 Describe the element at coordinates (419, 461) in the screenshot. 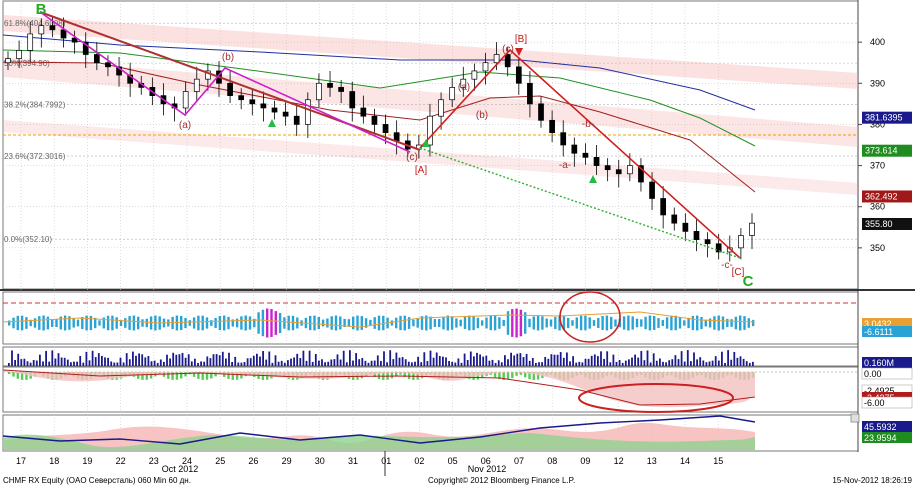

I see `x-tick-label: 02` at that location.